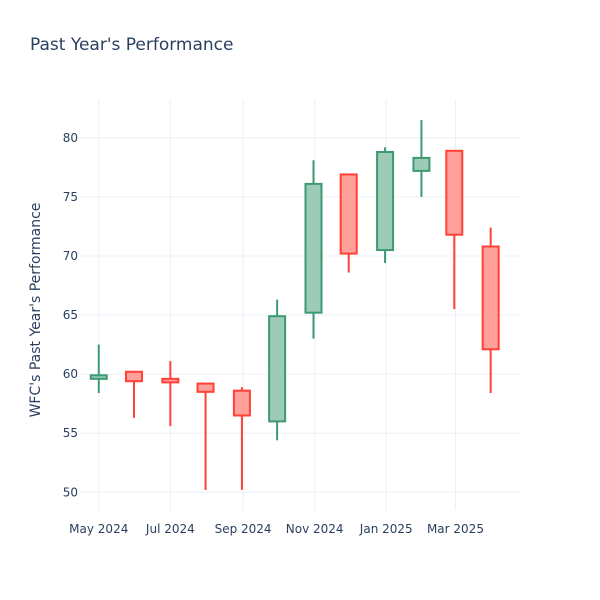  Describe the element at coordinates (386, 529) in the screenshot. I see `x-tick-label: Jan 2025` at that location.